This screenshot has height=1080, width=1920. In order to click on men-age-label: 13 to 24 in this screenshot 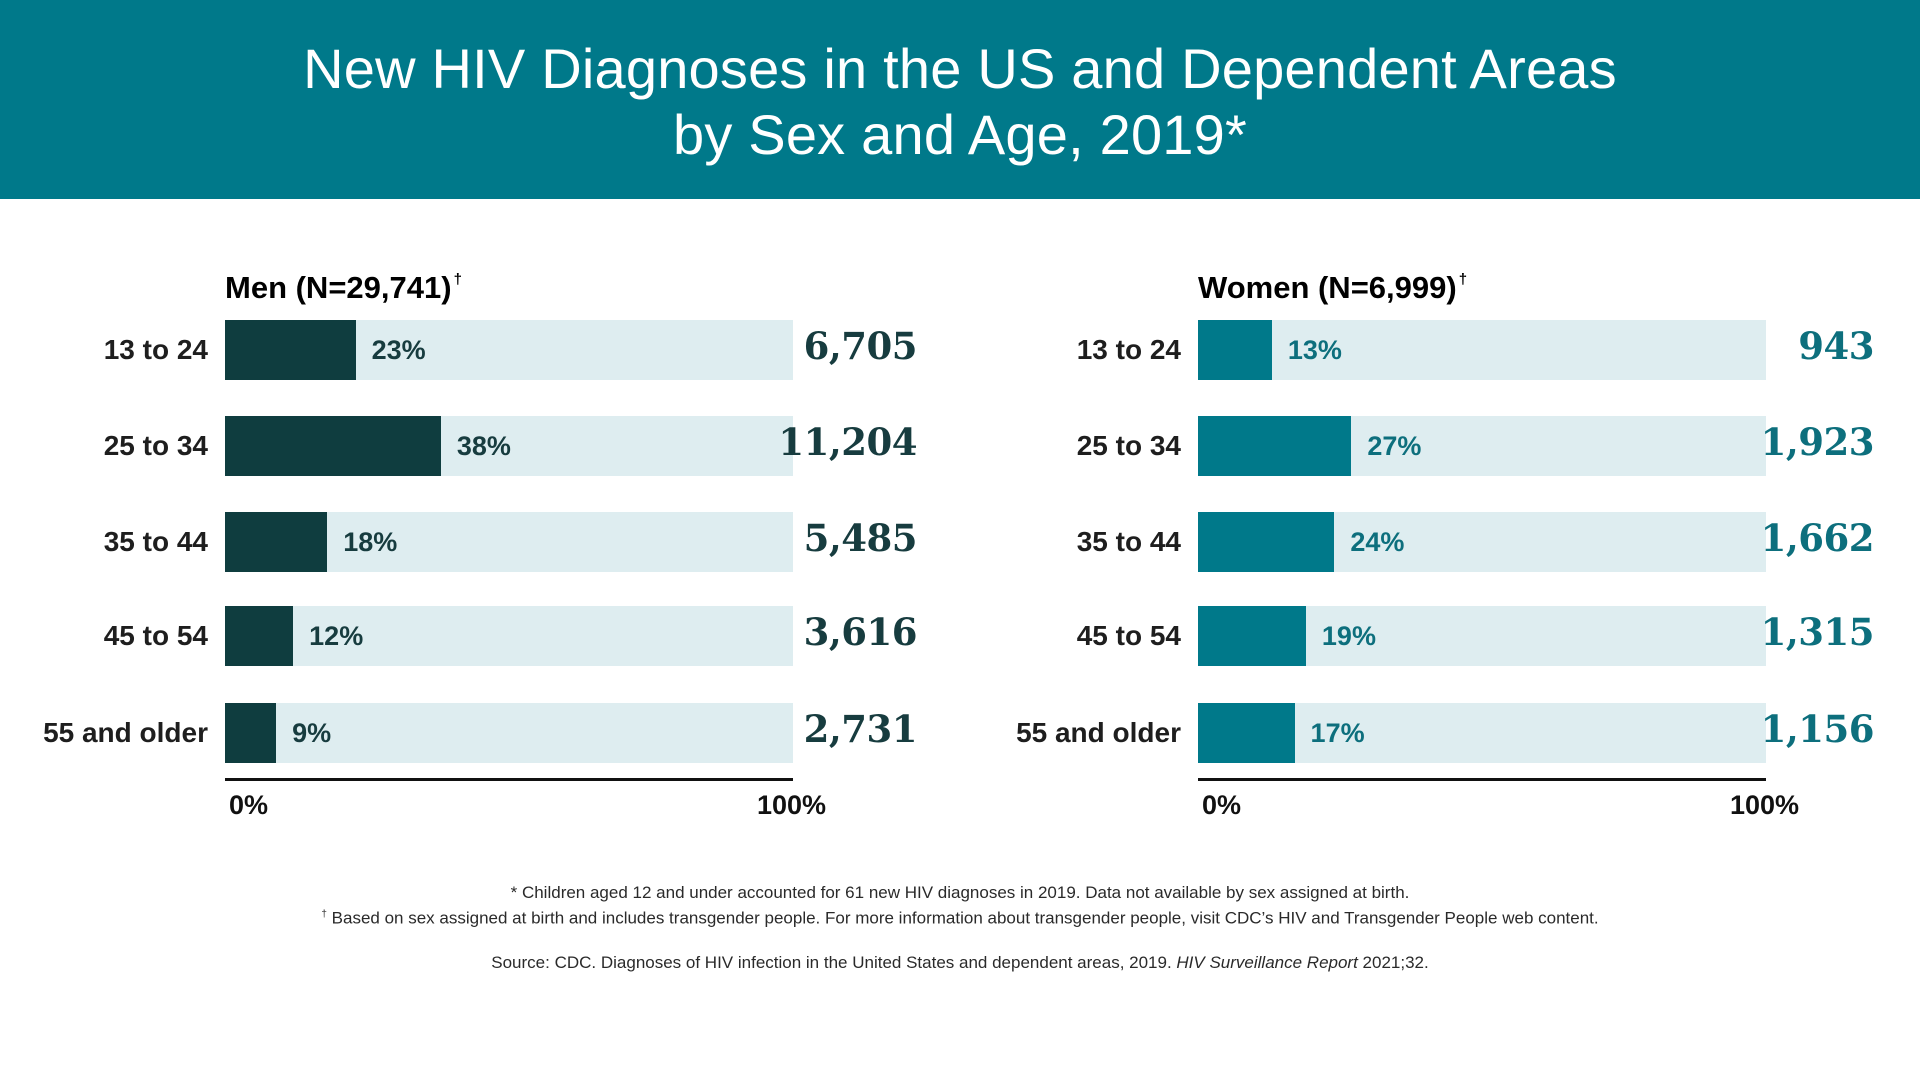, I will do `click(155, 349)`.